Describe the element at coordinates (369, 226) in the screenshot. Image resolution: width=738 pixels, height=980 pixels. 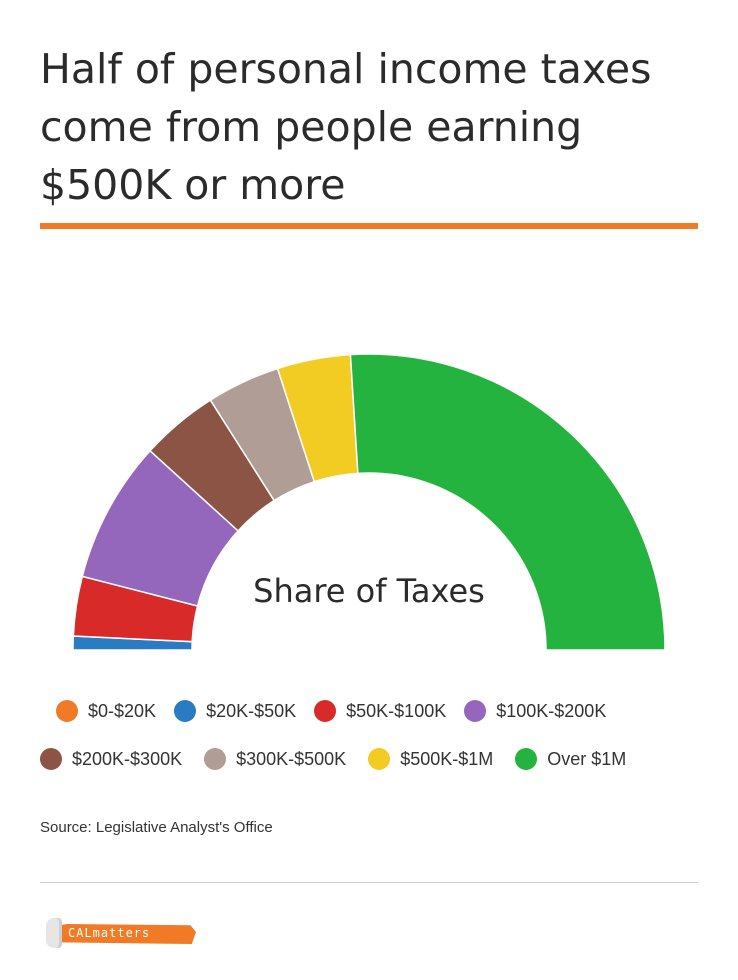
I see `title-divider` at that location.